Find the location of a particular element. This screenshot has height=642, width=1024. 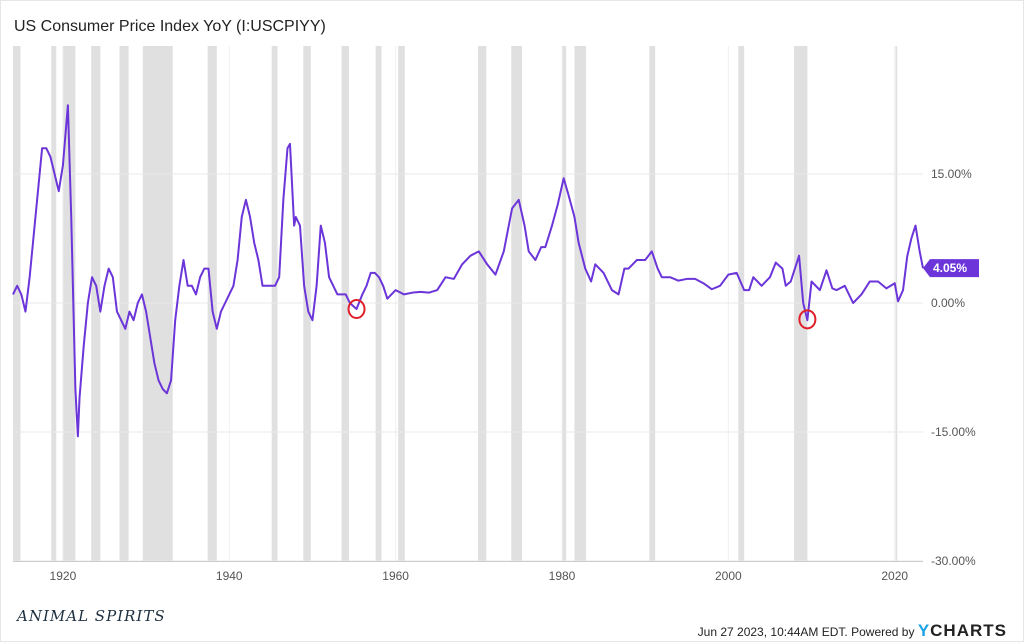

x-tick-label: 1960 is located at coordinates (395, 576).